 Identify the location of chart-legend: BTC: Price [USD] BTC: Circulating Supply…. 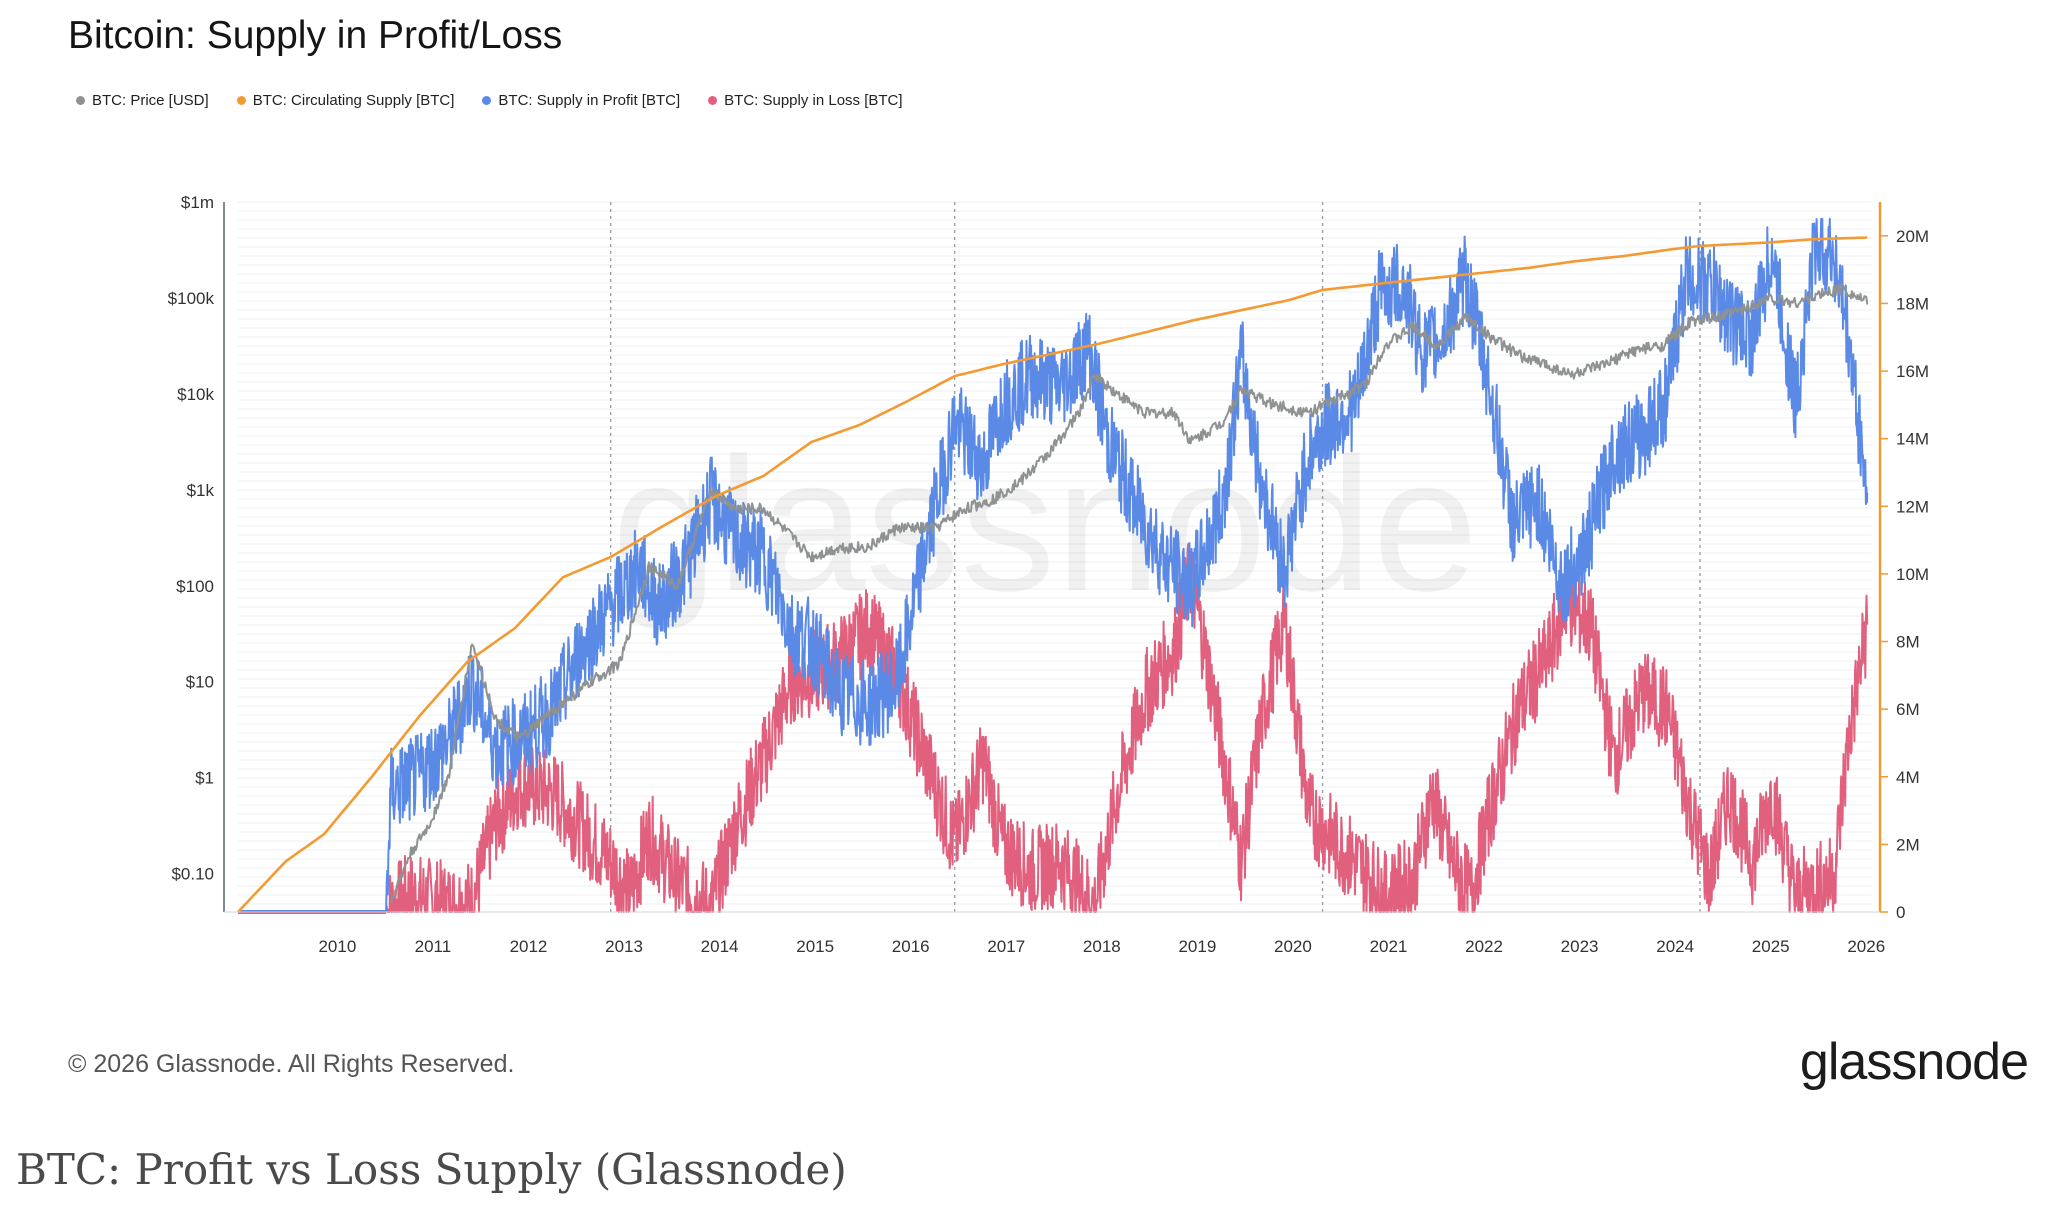
(489, 100).